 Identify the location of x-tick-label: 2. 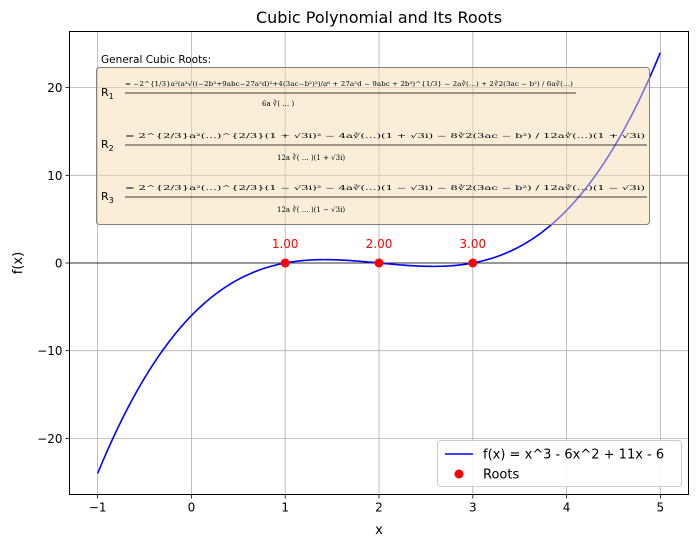
(379, 508).